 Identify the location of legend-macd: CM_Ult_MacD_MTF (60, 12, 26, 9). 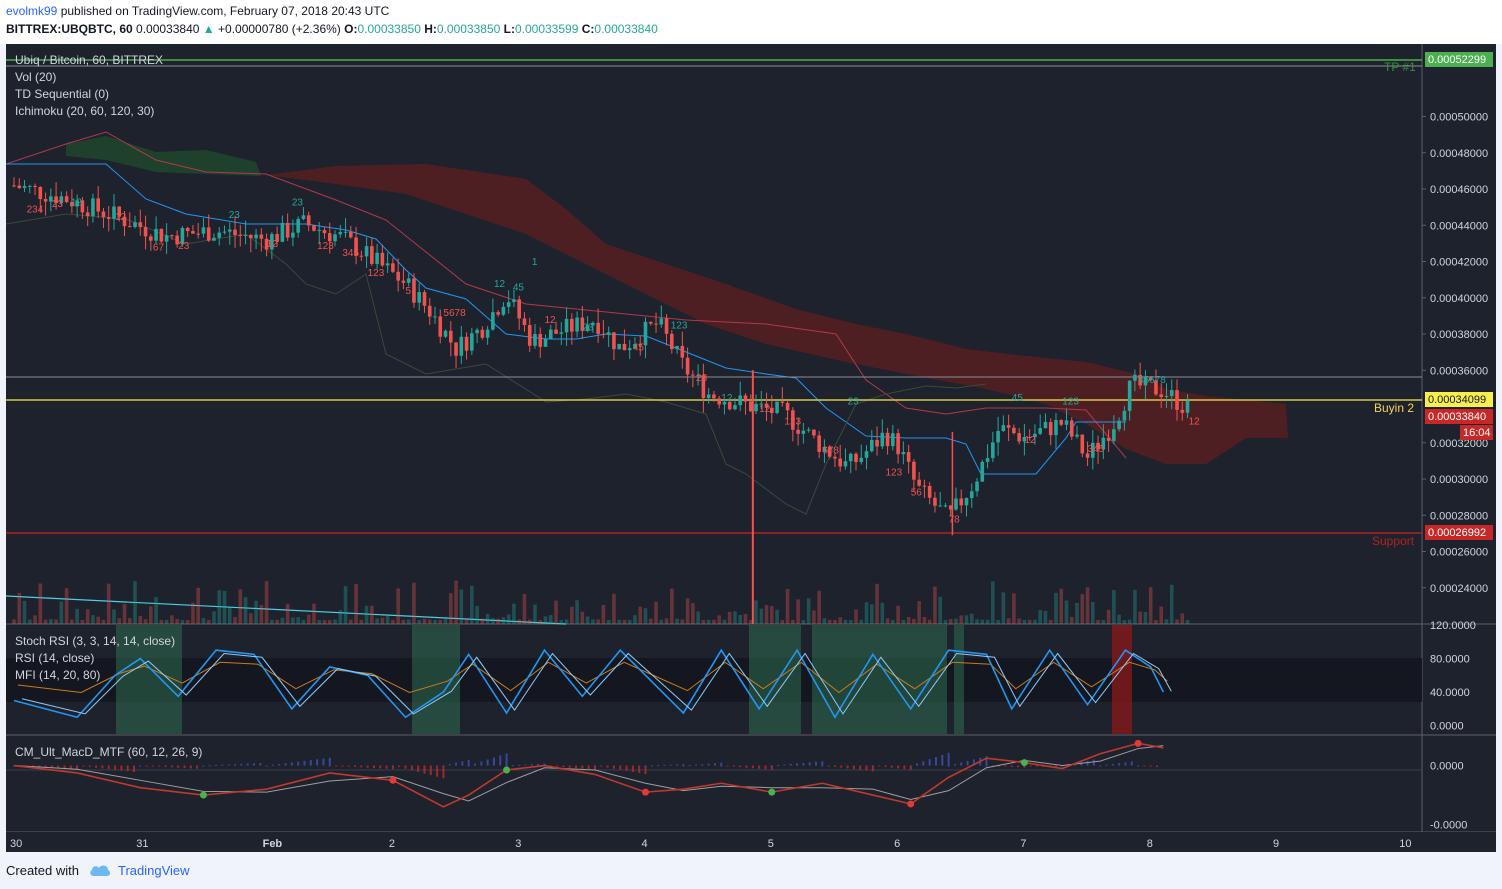
(109, 752).